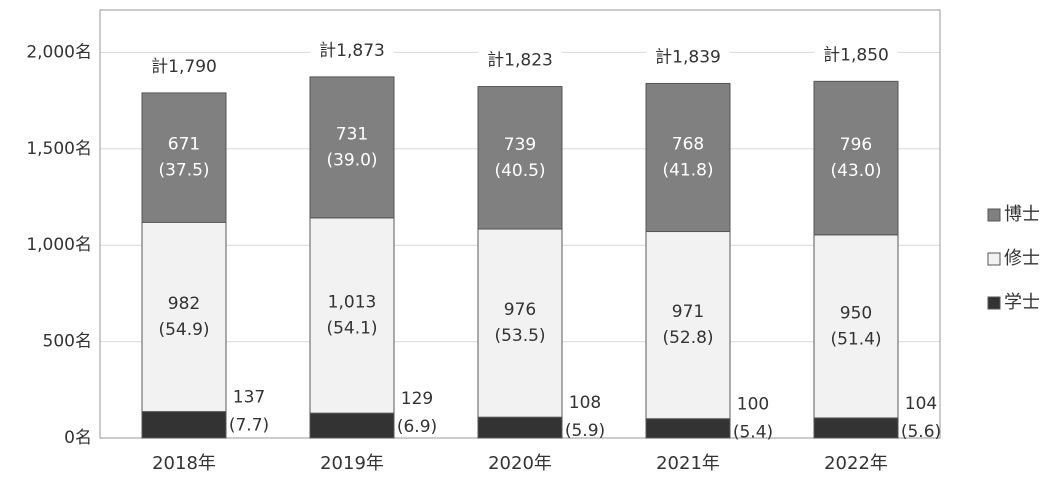  What do you see at coordinates (1022, 302) in the screenshot?
I see `legend-label: 学士` at bounding box center [1022, 302].